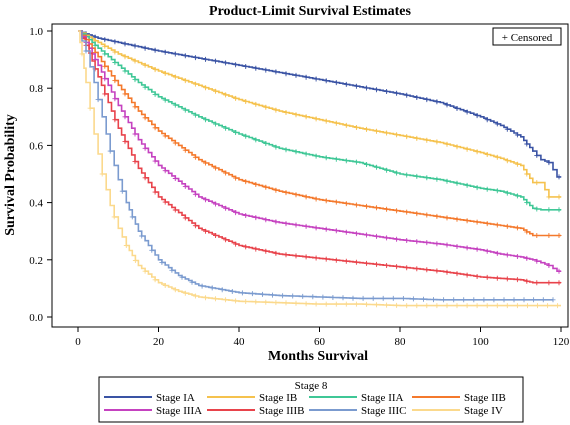 Image resolution: width=570 pixels, height=425 pixels. I want to click on y-axis-label: Survival Probability, so click(10, 174).